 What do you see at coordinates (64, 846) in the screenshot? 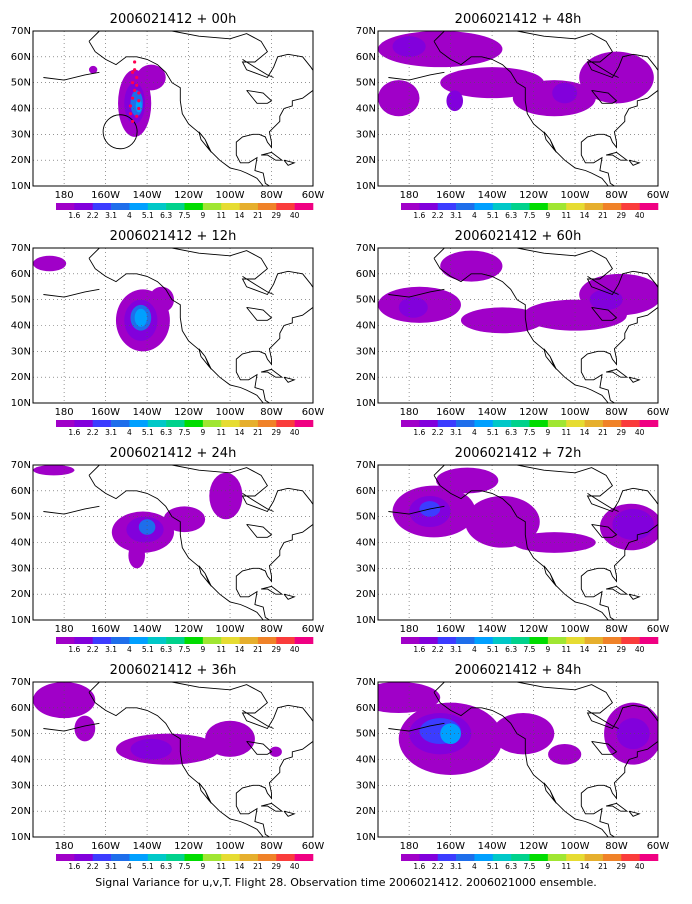
I see `longitude-label: 180` at bounding box center [64, 846].